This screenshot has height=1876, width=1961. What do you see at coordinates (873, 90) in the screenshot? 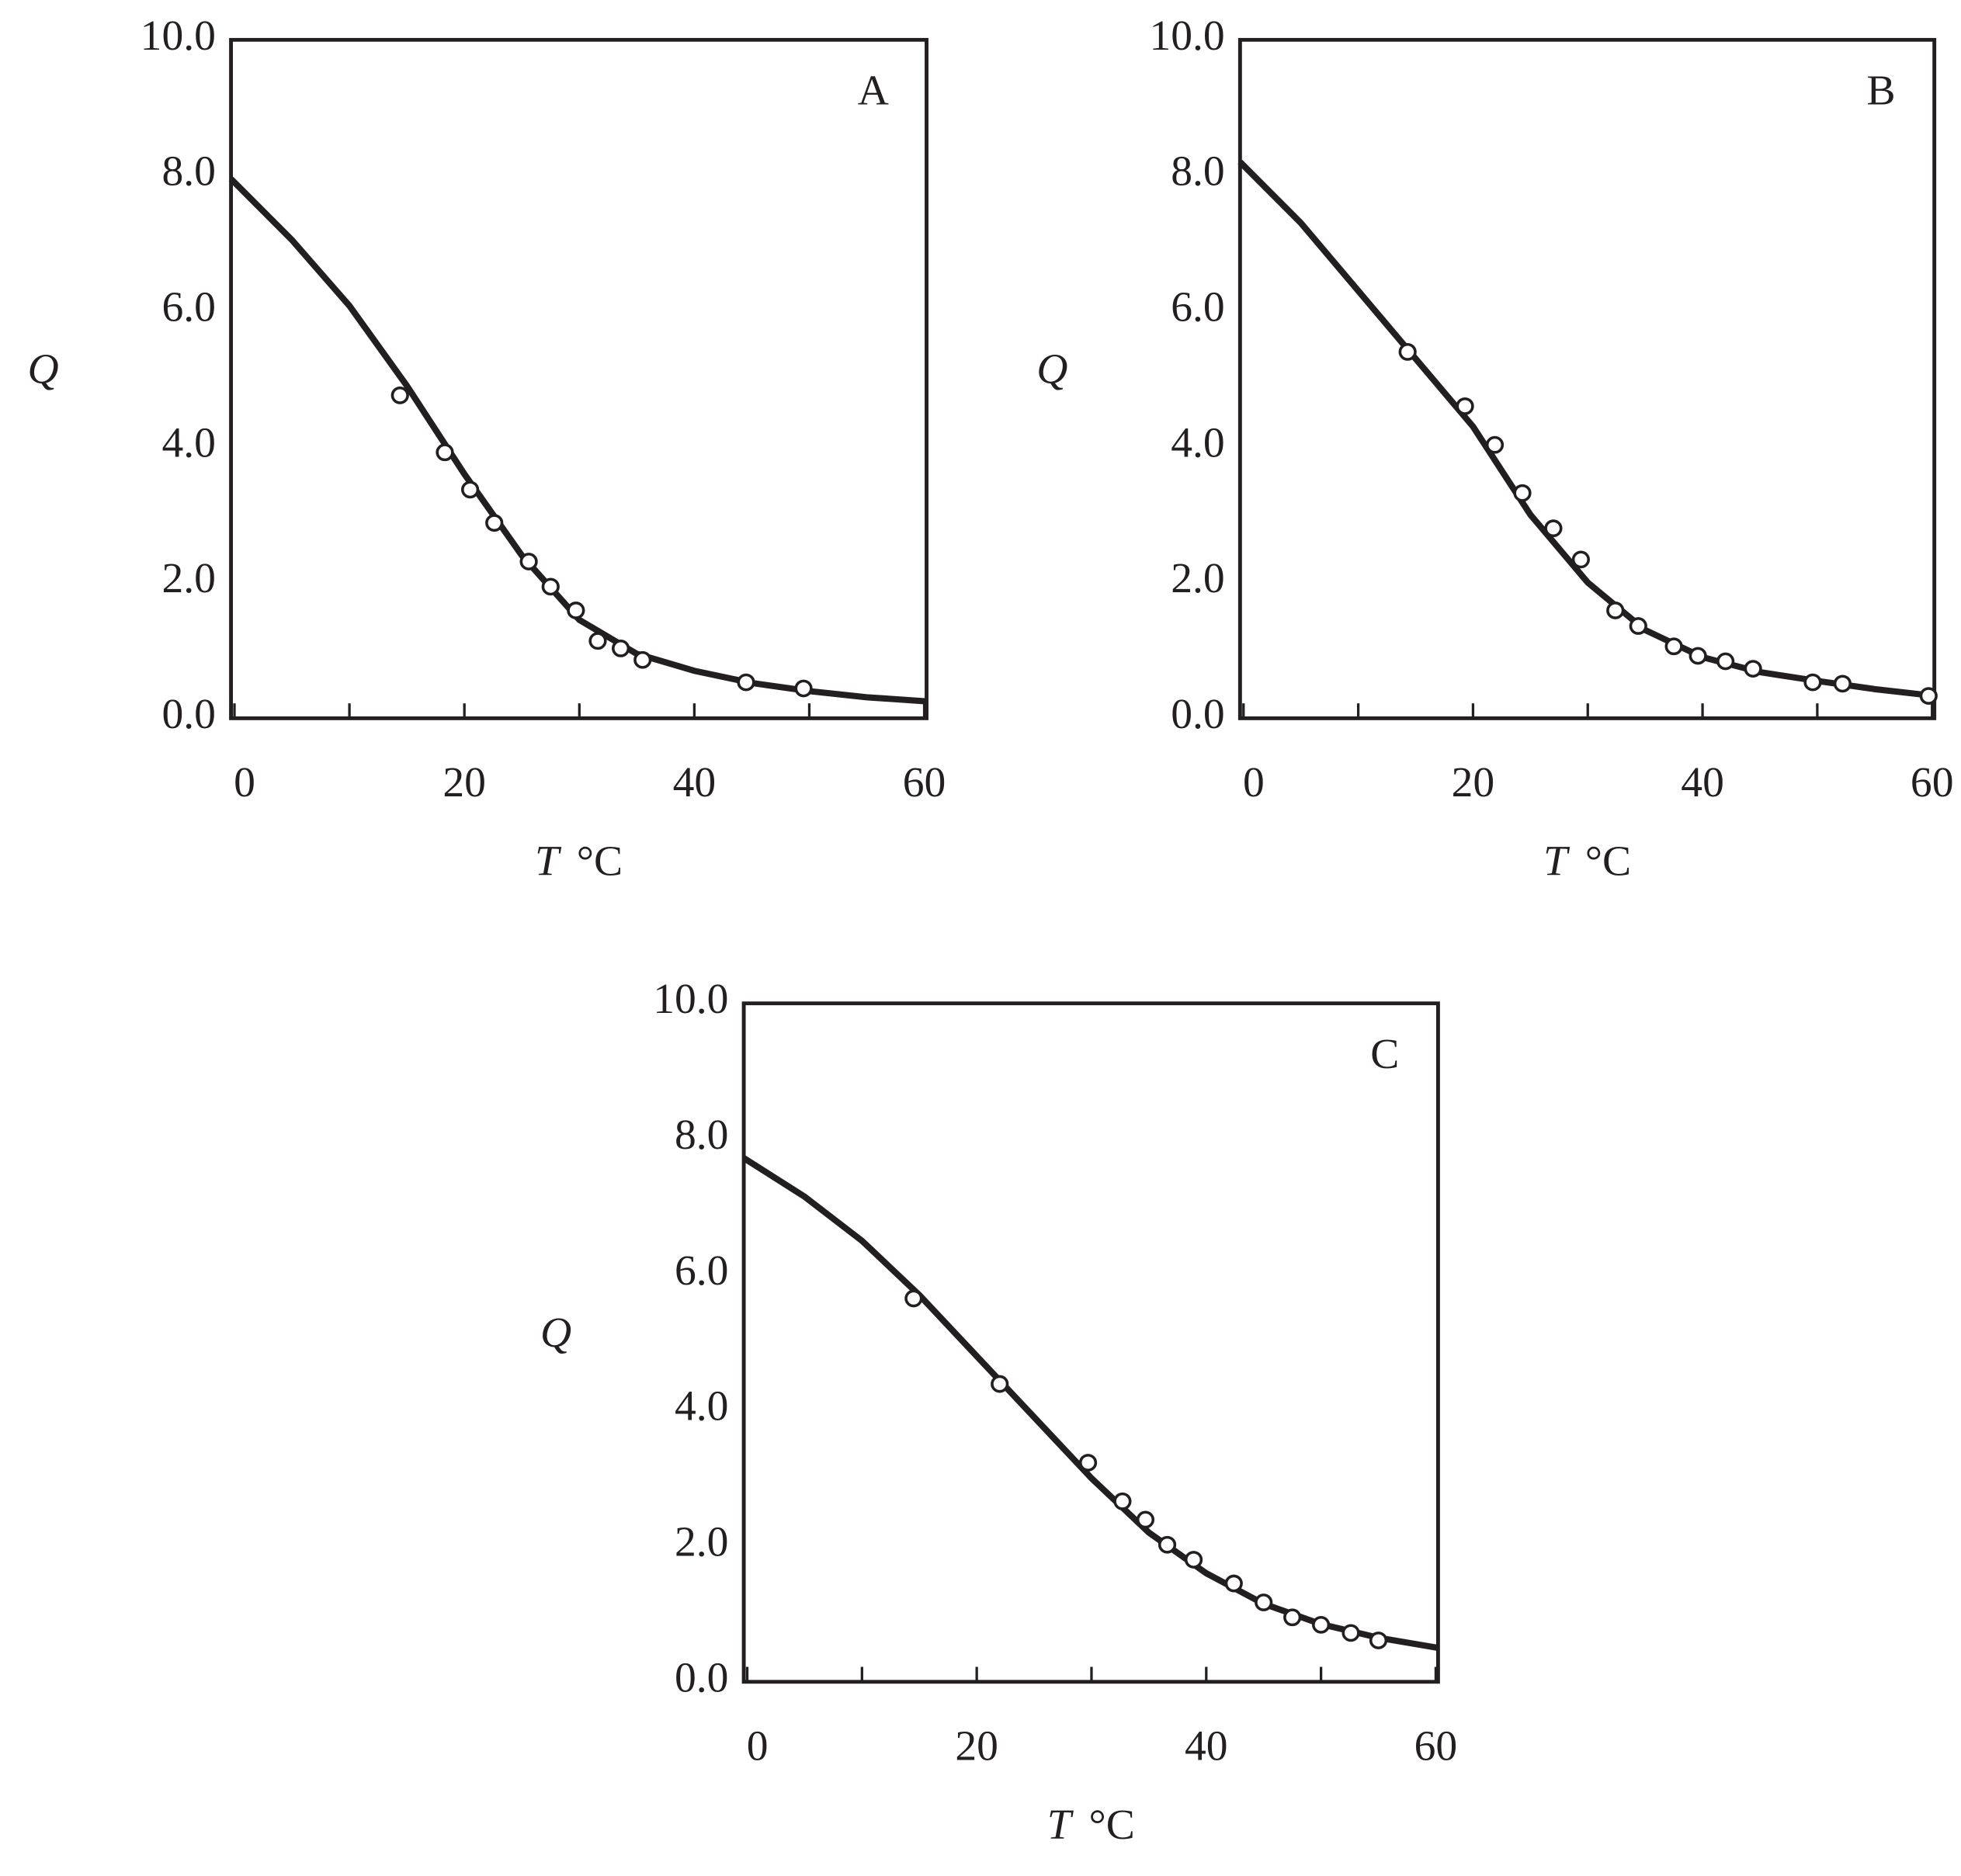
I see `panel-label: A` at bounding box center [873, 90].